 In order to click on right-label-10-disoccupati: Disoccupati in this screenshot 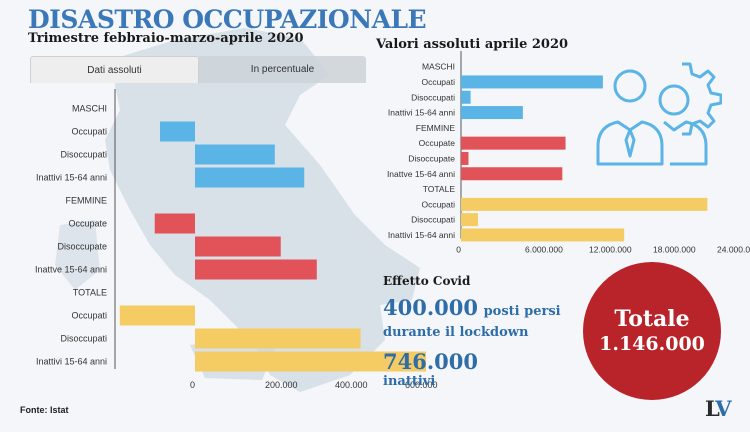, I will do `click(433, 220)`.